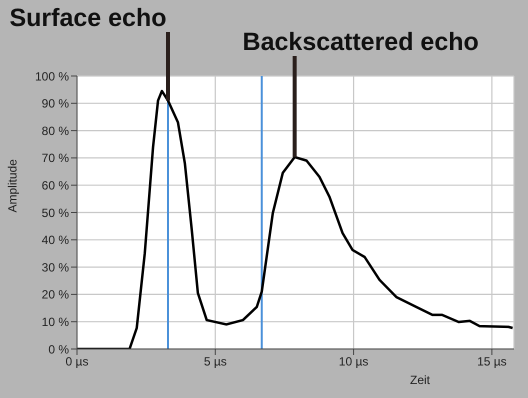  What do you see at coordinates (56, 158) in the screenshot?
I see `y-tick-label: 70 %` at bounding box center [56, 158].